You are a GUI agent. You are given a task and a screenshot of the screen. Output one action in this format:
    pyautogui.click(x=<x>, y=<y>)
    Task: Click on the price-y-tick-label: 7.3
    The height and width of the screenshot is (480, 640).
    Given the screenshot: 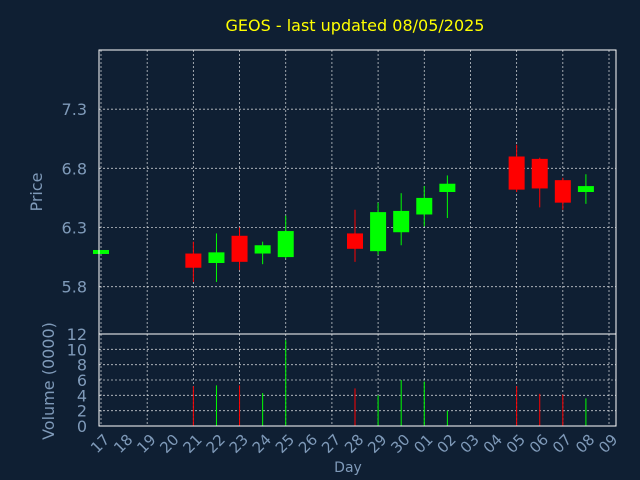 What is the action you would take?
    pyautogui.click(x=74, y=109)
    